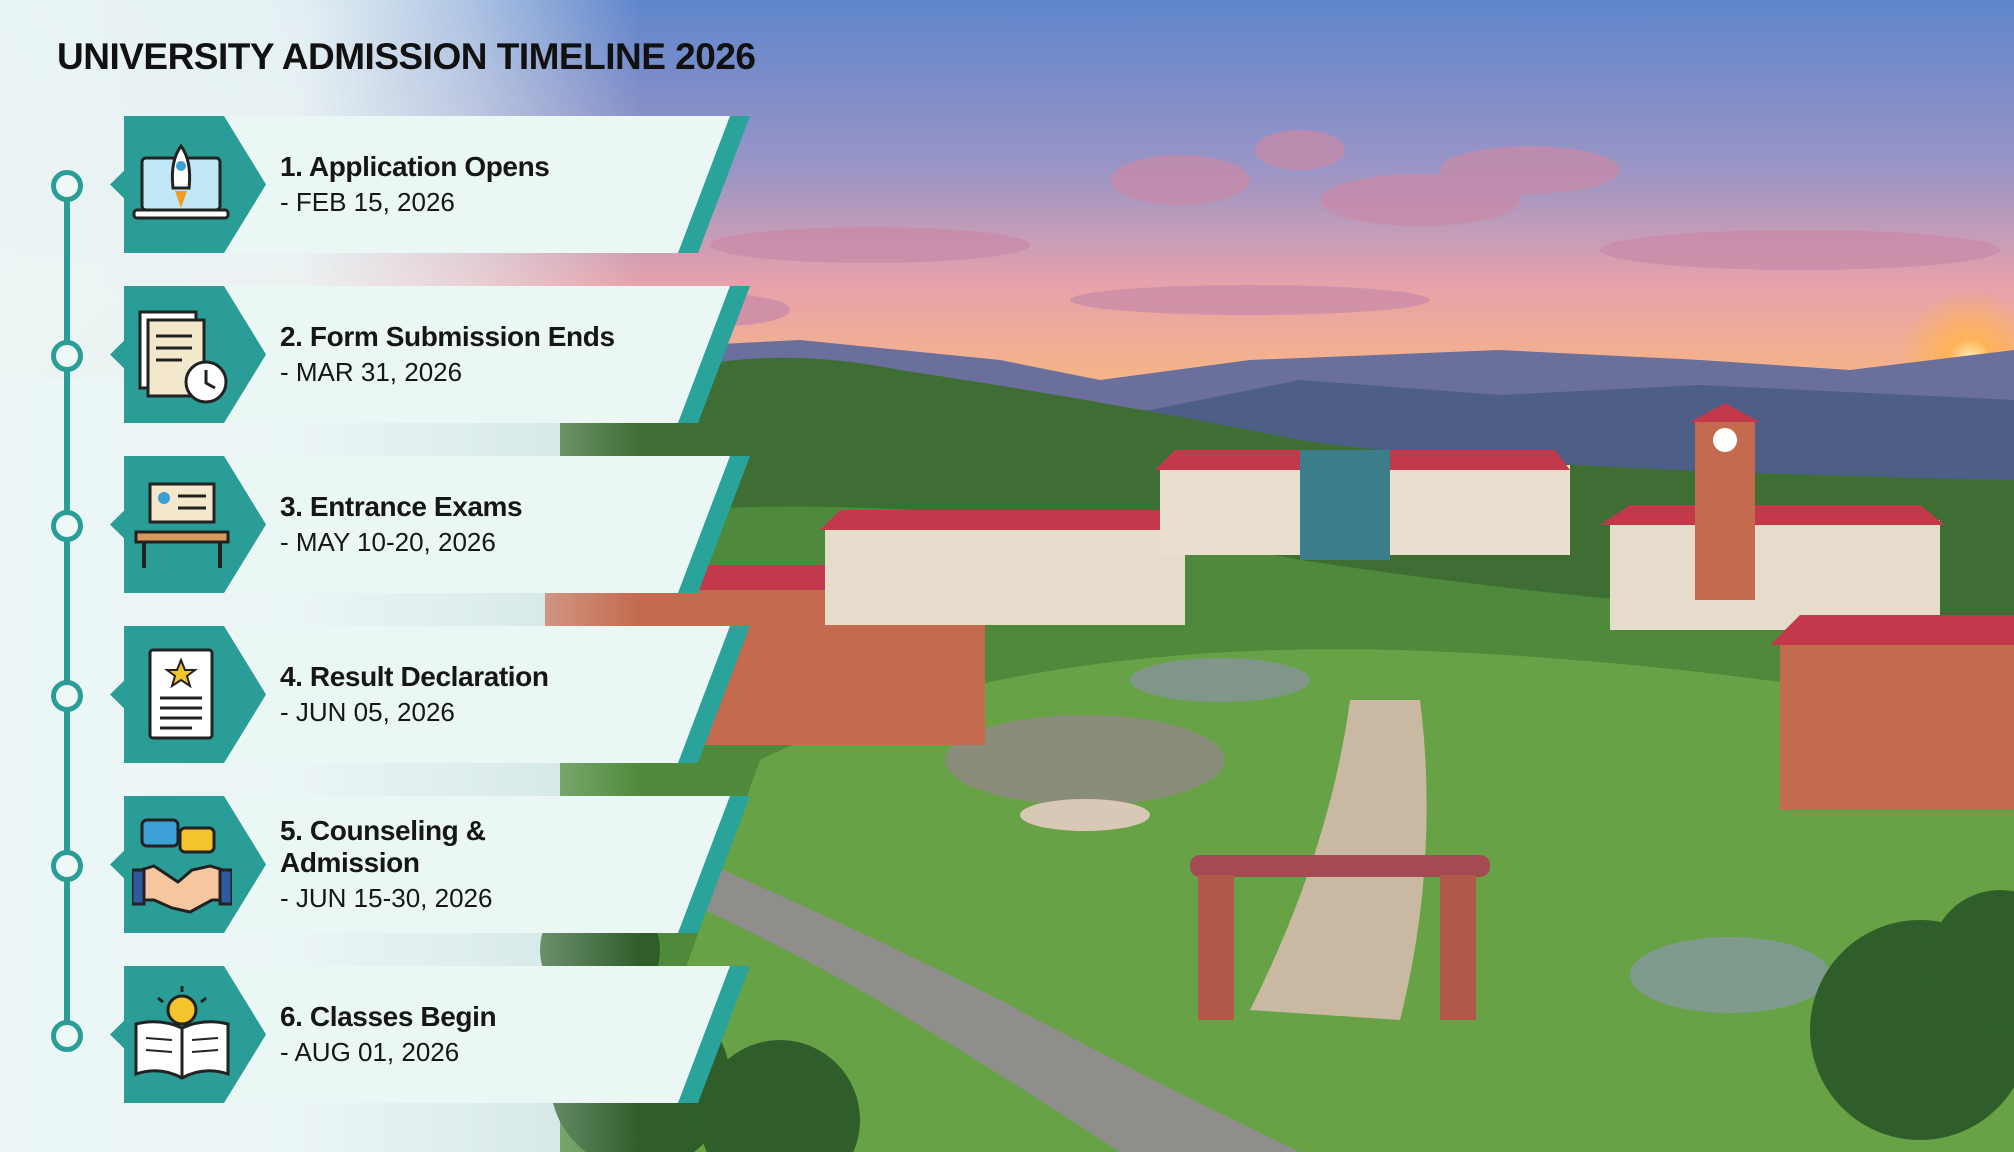 The width and height of the screenshot is (2014, 1152). I want to click on timeline-card: 2. Form Submission Ends - MAR 31, 2026, so click(375, 354).